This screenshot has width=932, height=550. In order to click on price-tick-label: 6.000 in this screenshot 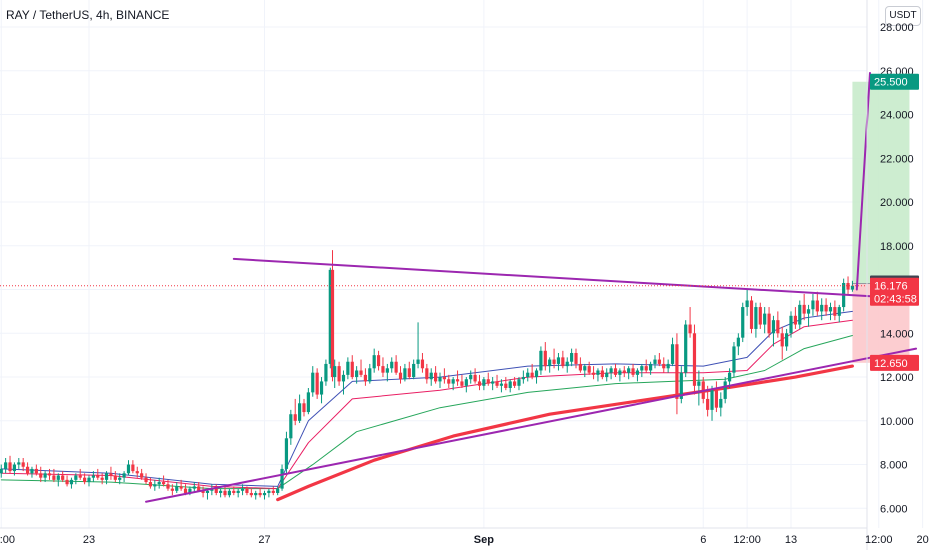, I will do `click(894, 509)`.